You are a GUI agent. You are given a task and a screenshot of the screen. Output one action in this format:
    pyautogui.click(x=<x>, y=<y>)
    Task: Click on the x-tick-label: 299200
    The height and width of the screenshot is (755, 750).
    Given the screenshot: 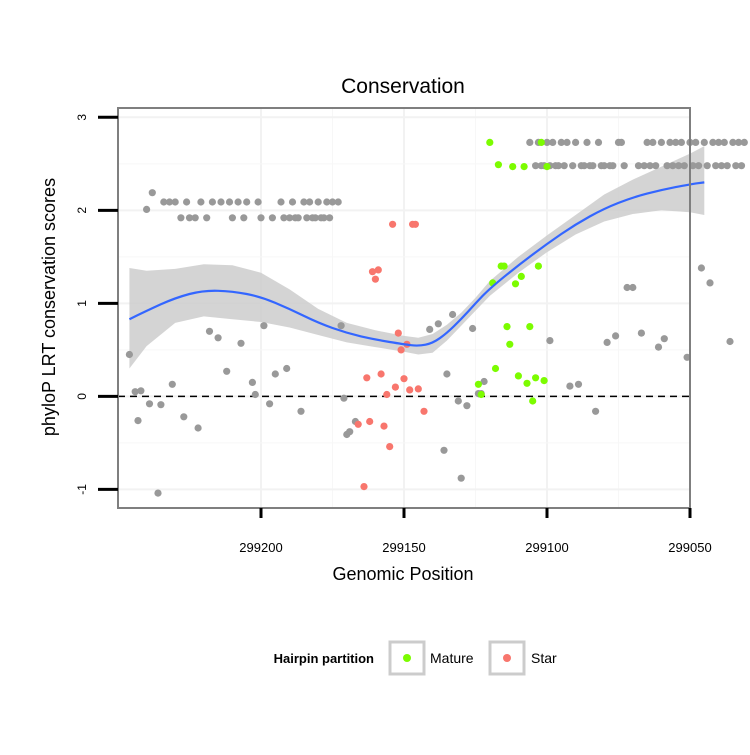 What is the action you would take?
    pyautogui.click(x=260, y=547)
    